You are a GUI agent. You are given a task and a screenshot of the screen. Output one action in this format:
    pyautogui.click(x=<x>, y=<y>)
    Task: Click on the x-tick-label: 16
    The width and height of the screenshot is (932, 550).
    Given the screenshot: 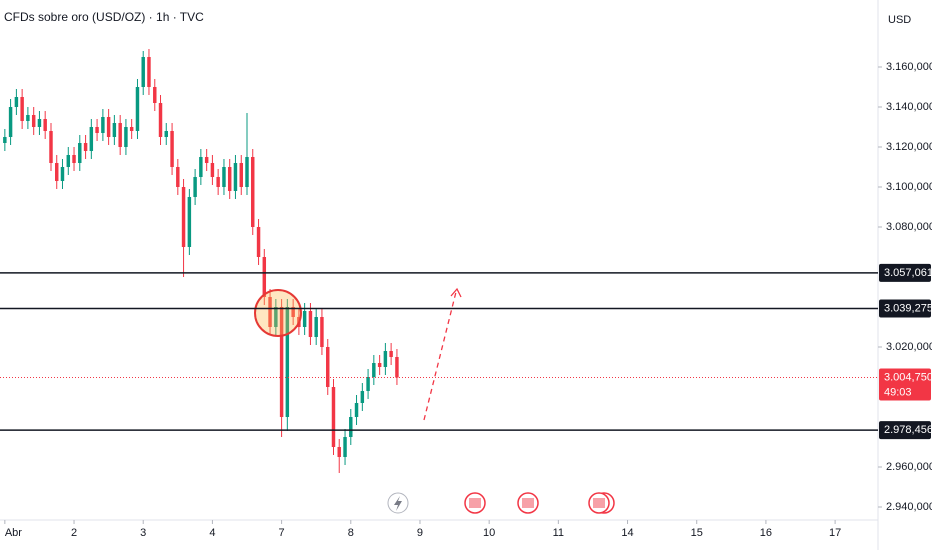 What is the action you would take?
    pyautogui.click(x=766, y=533)
    